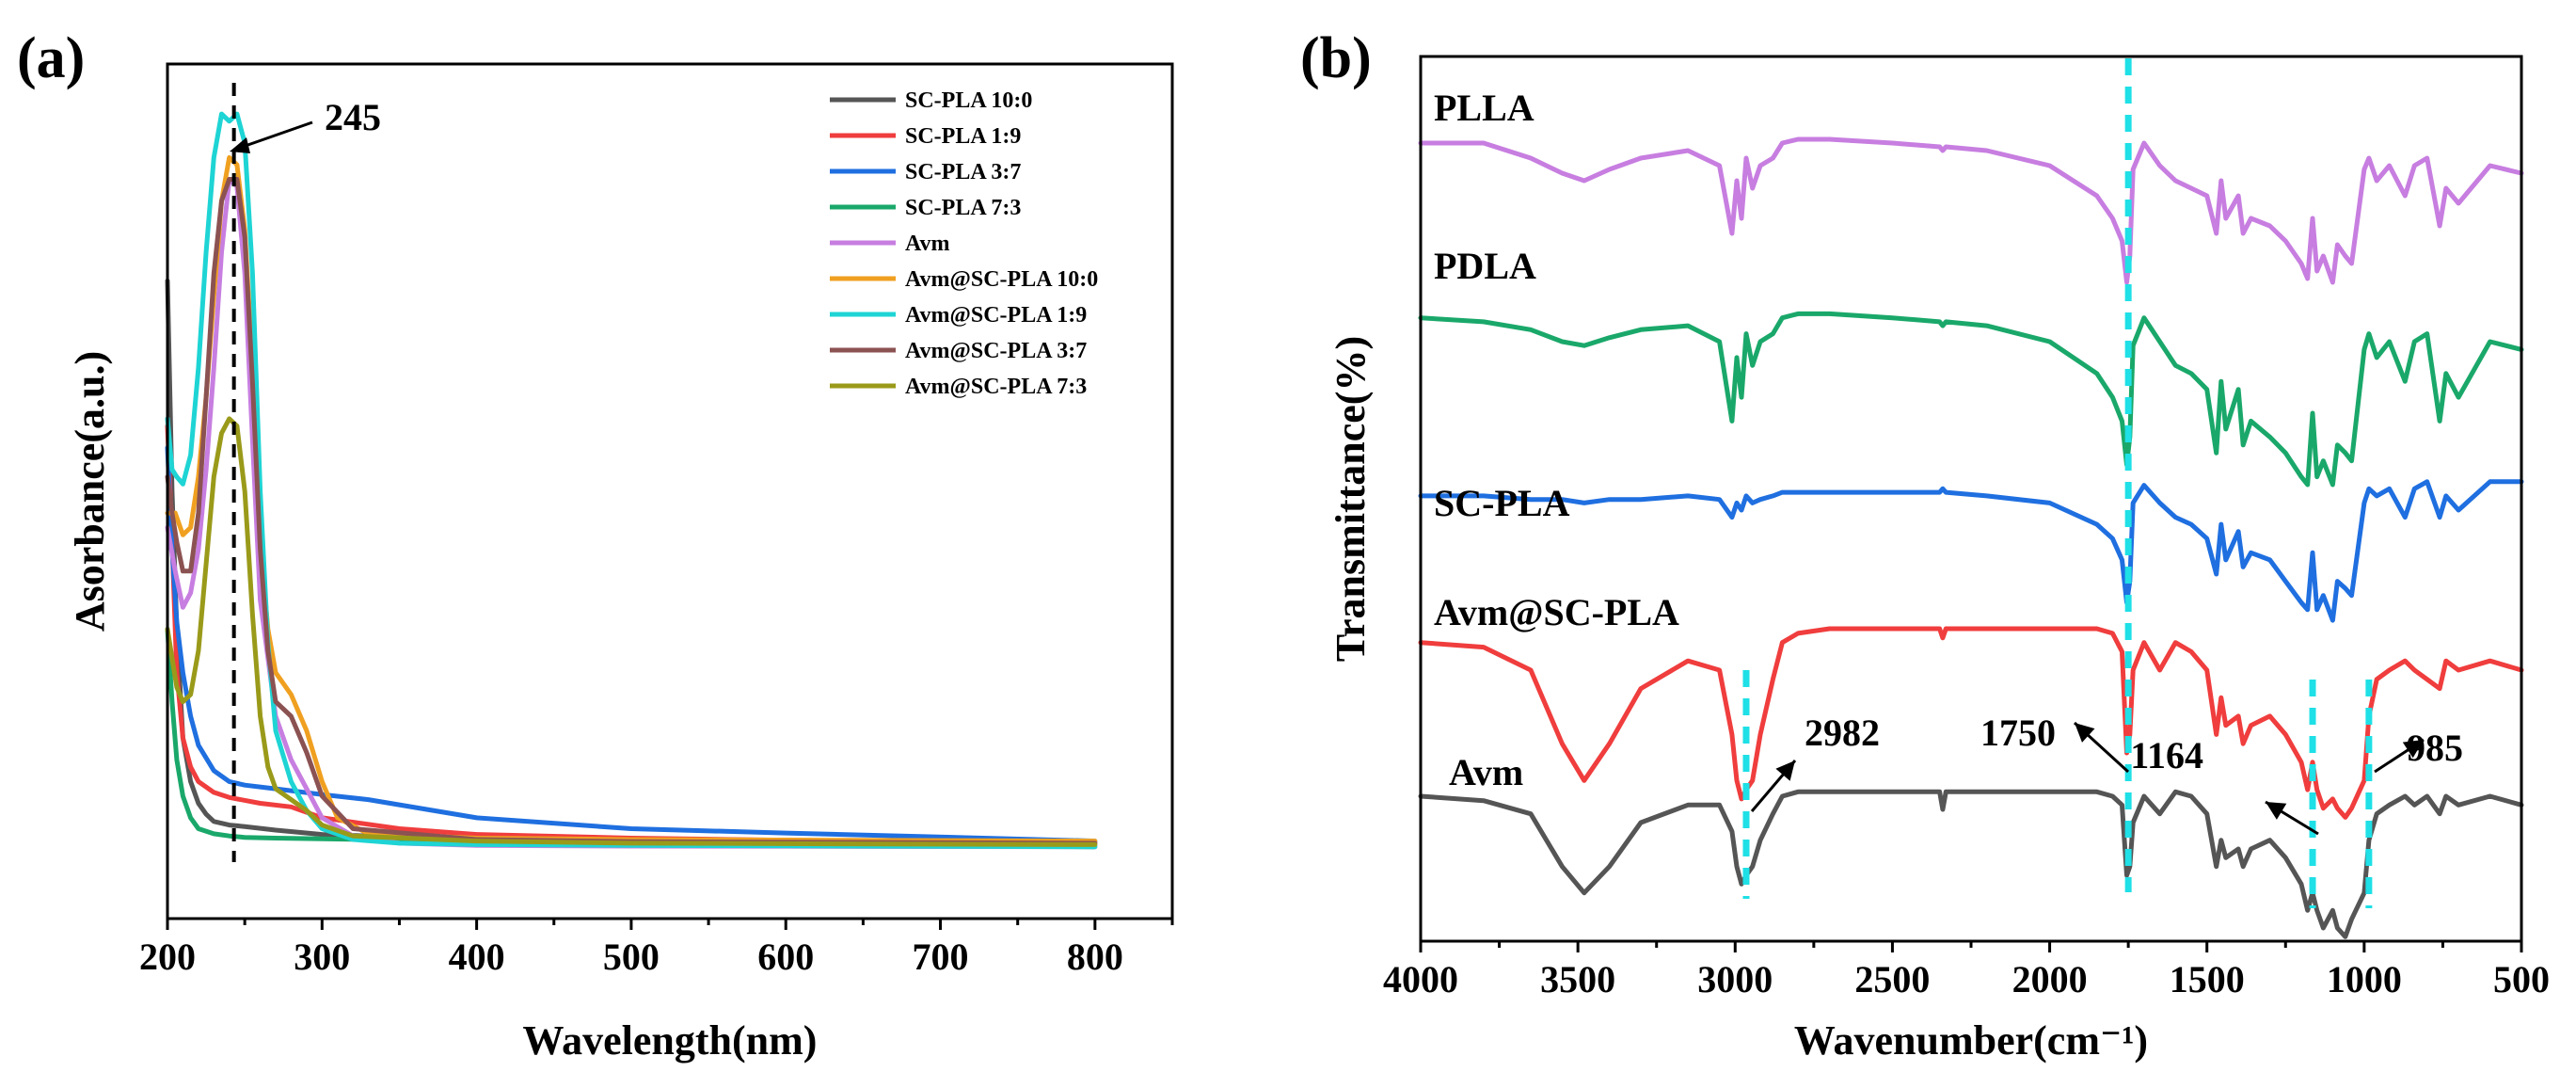  I want to click on annotation-2982: 2982, so click(1842, 733).